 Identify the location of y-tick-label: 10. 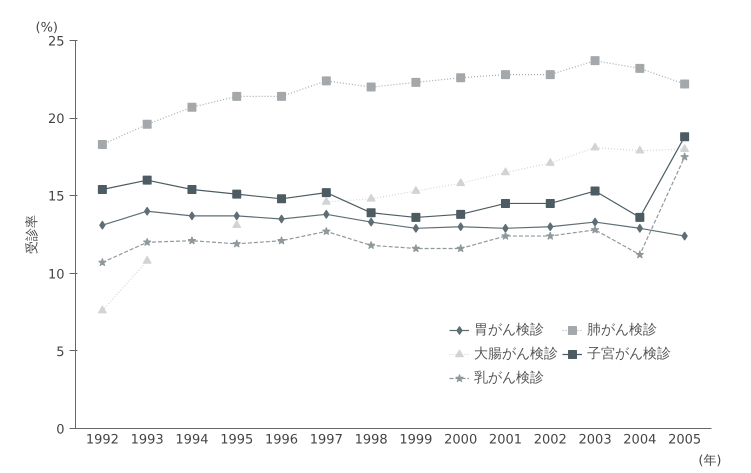
(56, 274).